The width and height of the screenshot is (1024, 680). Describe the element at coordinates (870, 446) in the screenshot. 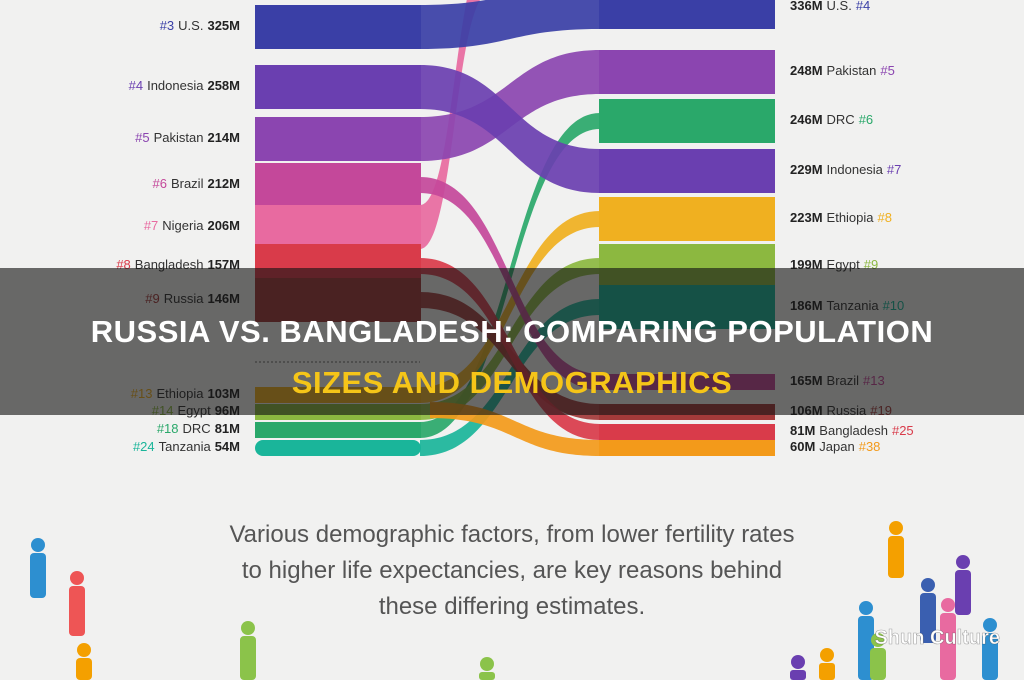

I see `rank: #38` at that location.